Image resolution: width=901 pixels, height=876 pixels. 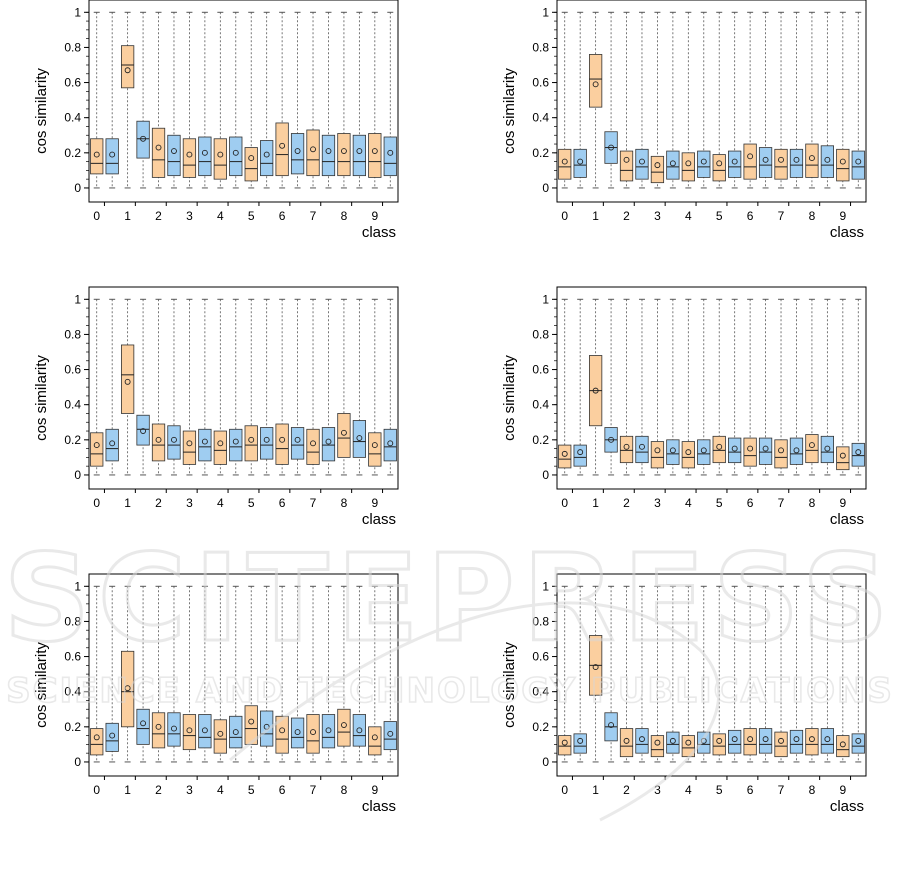 What do you see at coordinates (220, 216) in the screenshot?
I see `x-tick-label: 4` at bounding box center [220, 216].